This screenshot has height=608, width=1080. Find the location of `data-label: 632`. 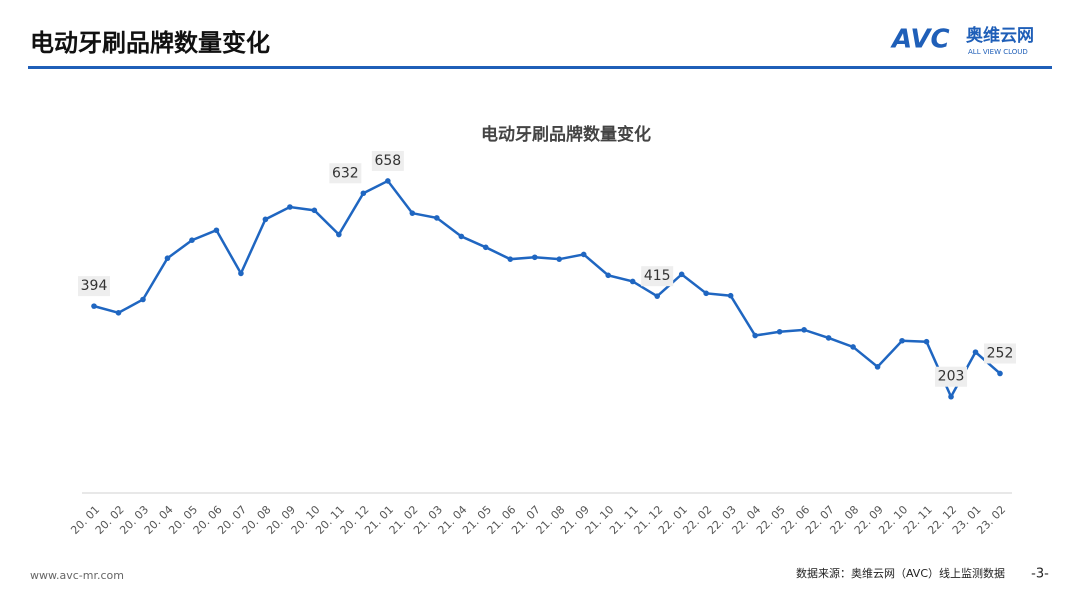

data-label: 632 is located at coordinates (345, 173).